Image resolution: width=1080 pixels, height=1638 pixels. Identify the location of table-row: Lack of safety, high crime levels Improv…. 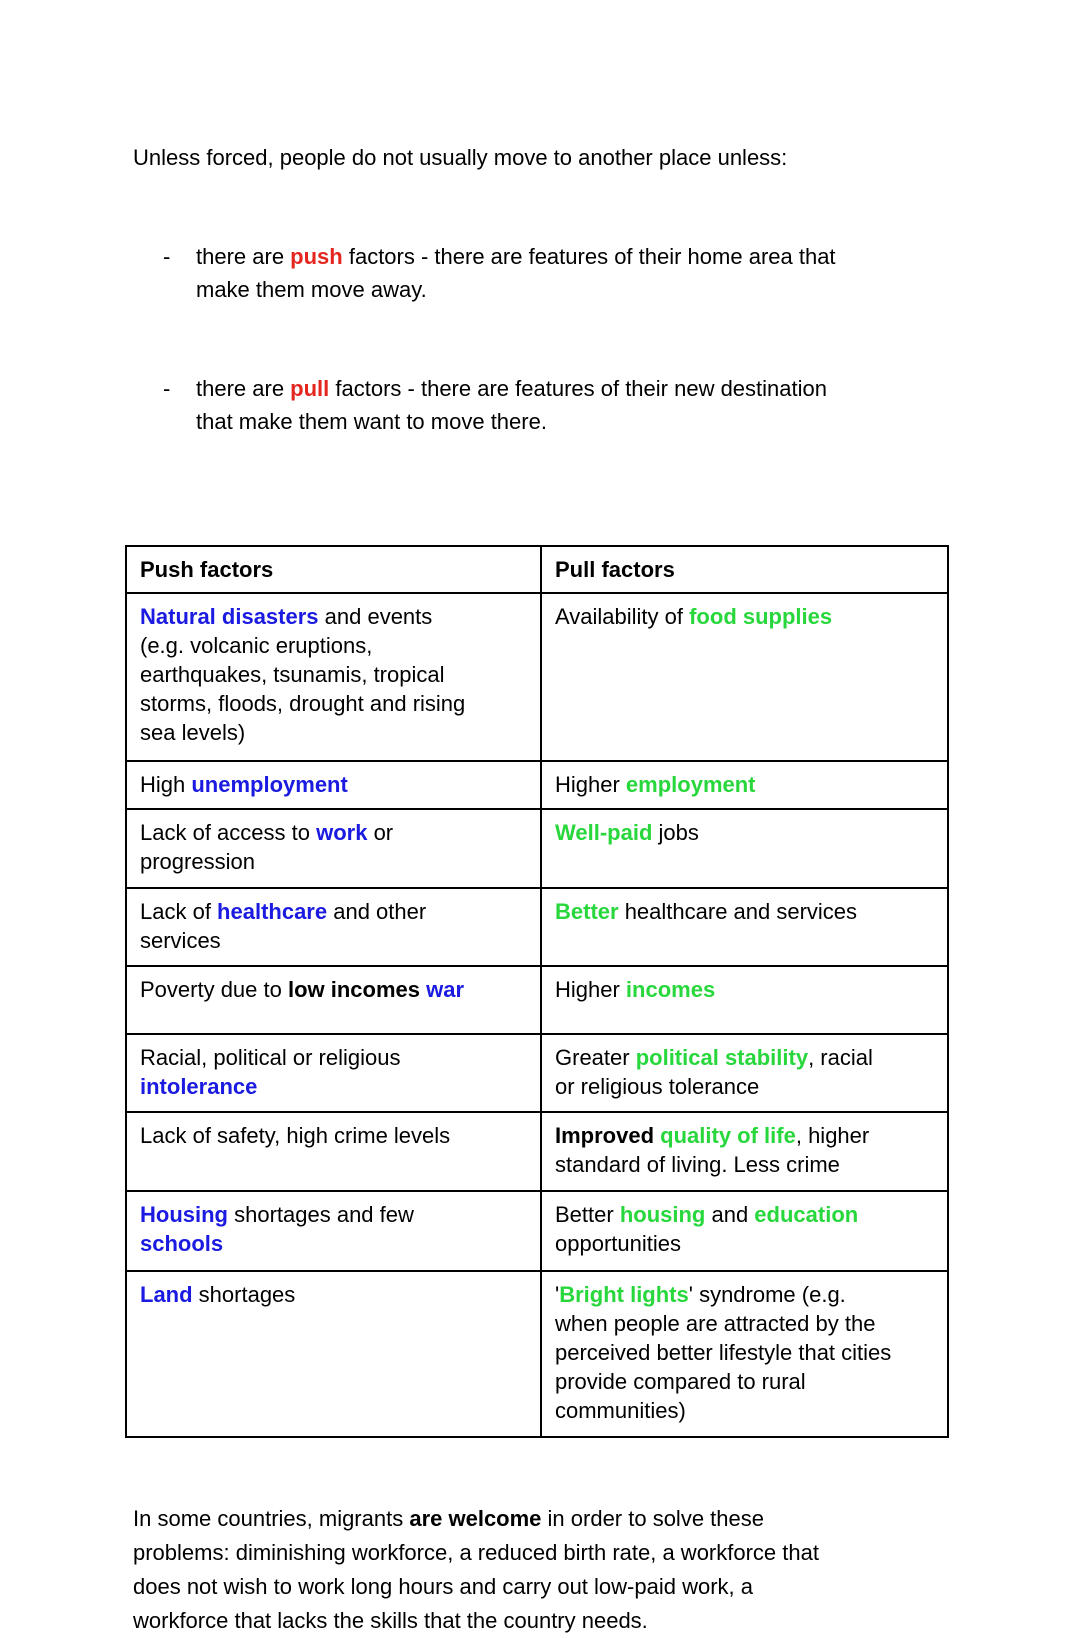
(537, 1151).